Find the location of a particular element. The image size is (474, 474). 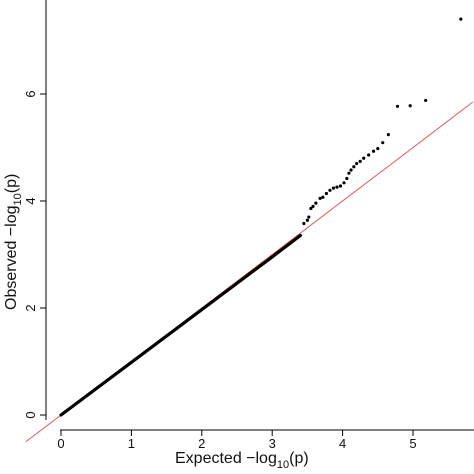

x-tick-label: 4 is located at coordinates (342, 443).